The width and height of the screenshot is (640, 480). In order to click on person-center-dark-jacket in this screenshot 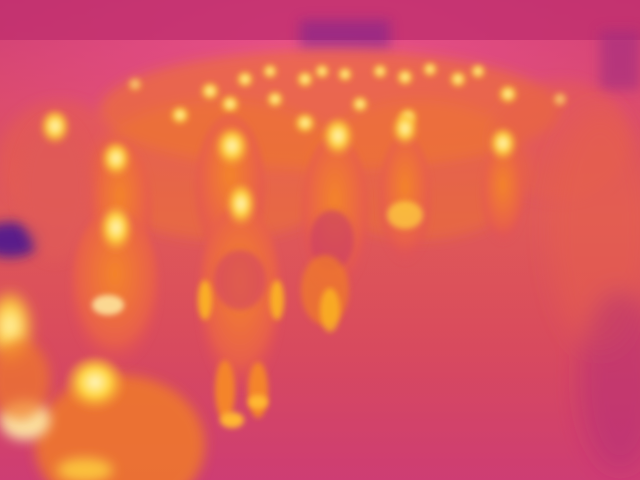, I will do `click(335, 206)`.